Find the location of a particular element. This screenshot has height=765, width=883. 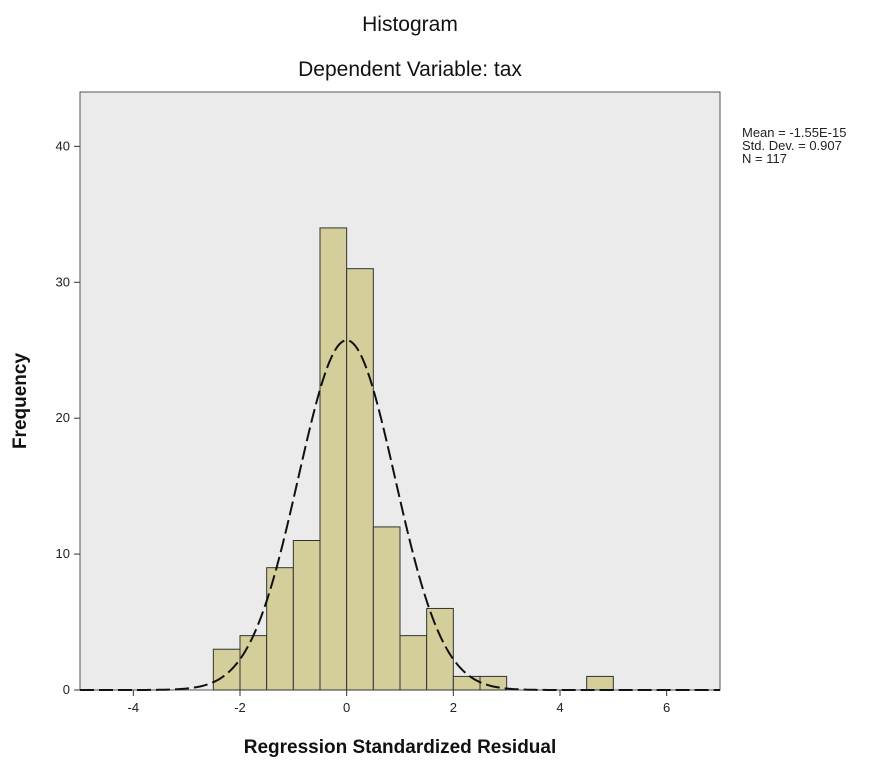

x-tick-label: -4 is located at coordinates (134, 707).